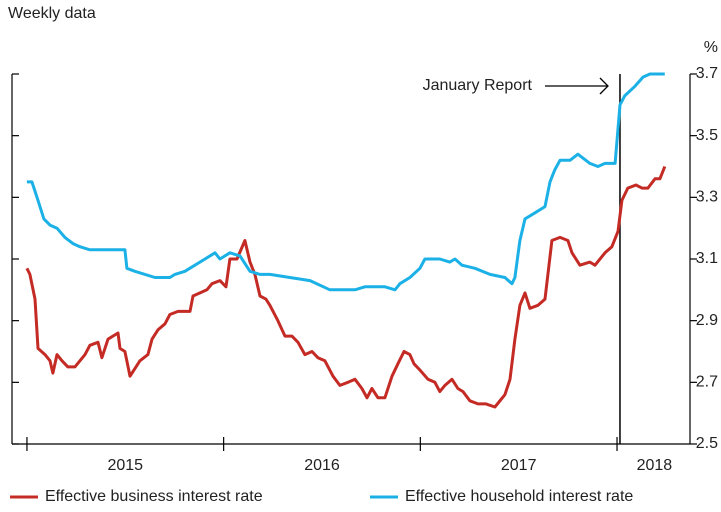  Describe the element at coordinates (711, 47) in the screenshot. I see `y-unit: %` at that location.